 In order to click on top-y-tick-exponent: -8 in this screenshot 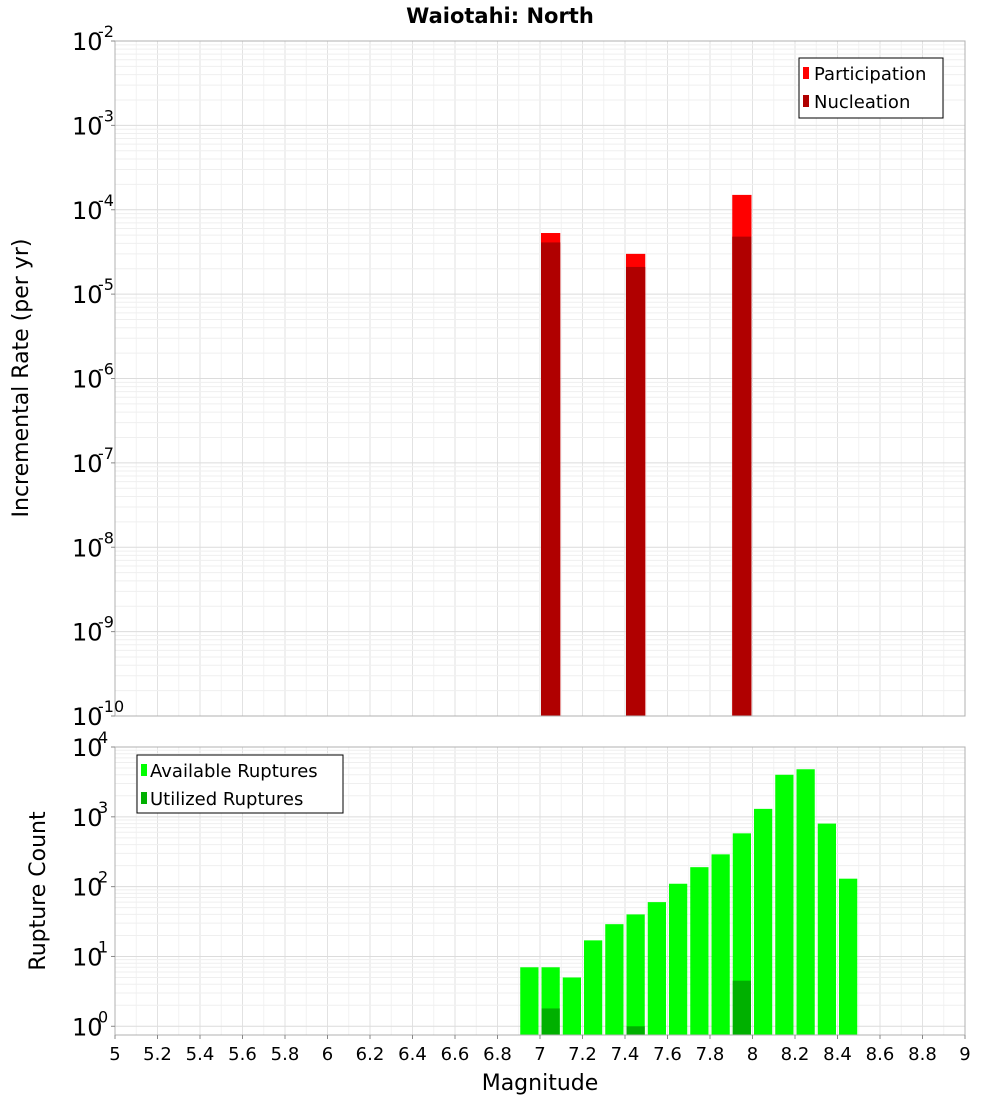, I will do `click(106, 537)`.